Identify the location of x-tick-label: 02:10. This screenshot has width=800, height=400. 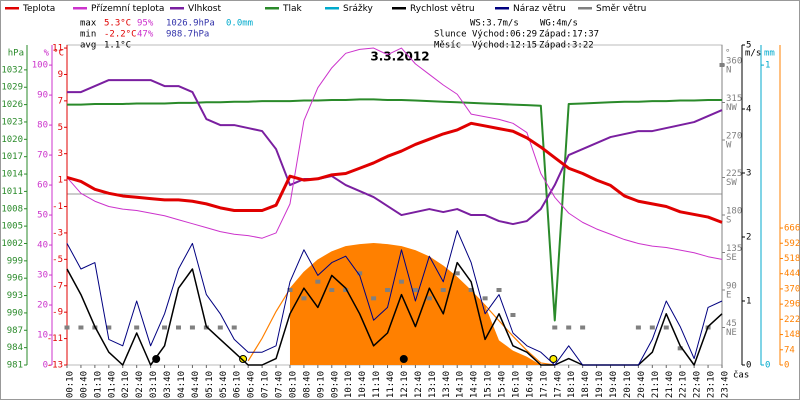
(126, 384).